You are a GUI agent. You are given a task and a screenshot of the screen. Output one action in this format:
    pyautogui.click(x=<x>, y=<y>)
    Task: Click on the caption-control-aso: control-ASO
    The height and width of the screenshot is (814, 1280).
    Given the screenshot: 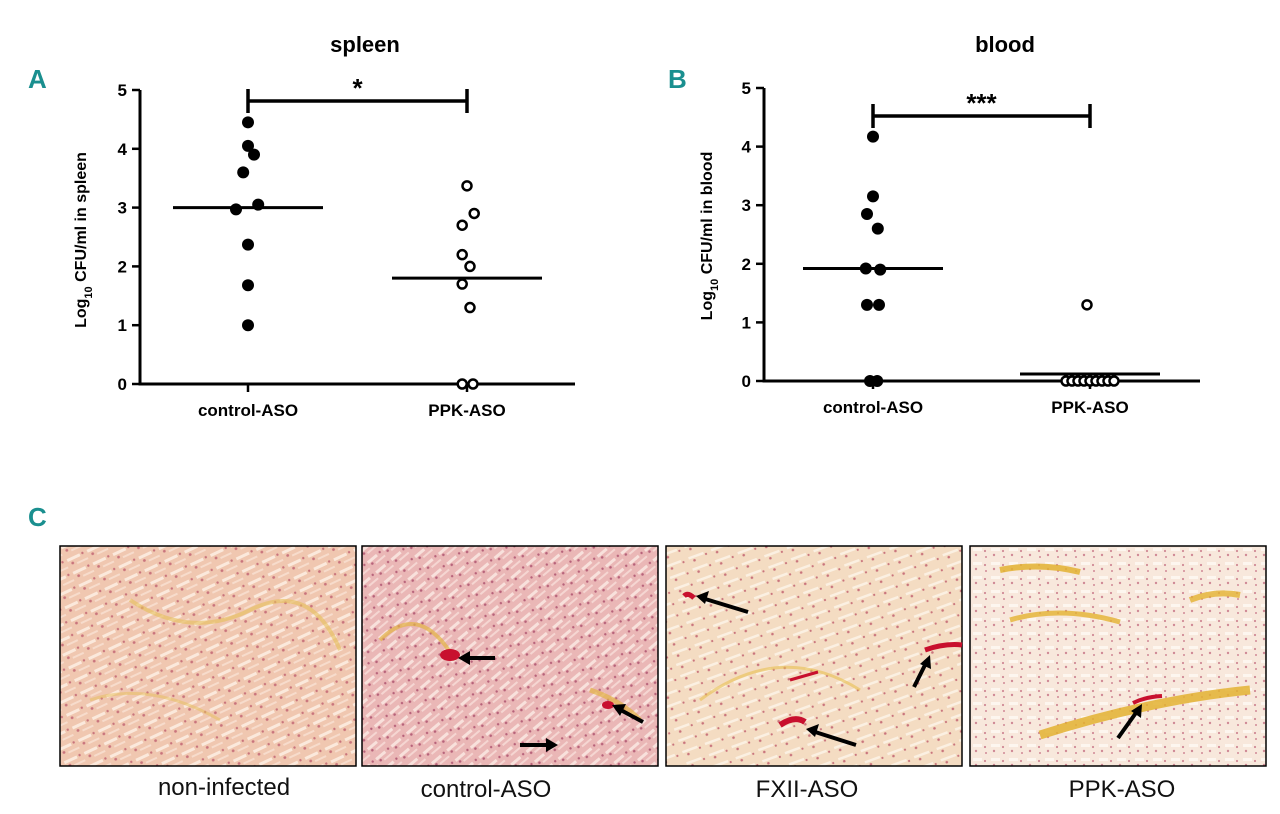 What is the action you would take?
    pyautogui.click(x=486, y=789)
    